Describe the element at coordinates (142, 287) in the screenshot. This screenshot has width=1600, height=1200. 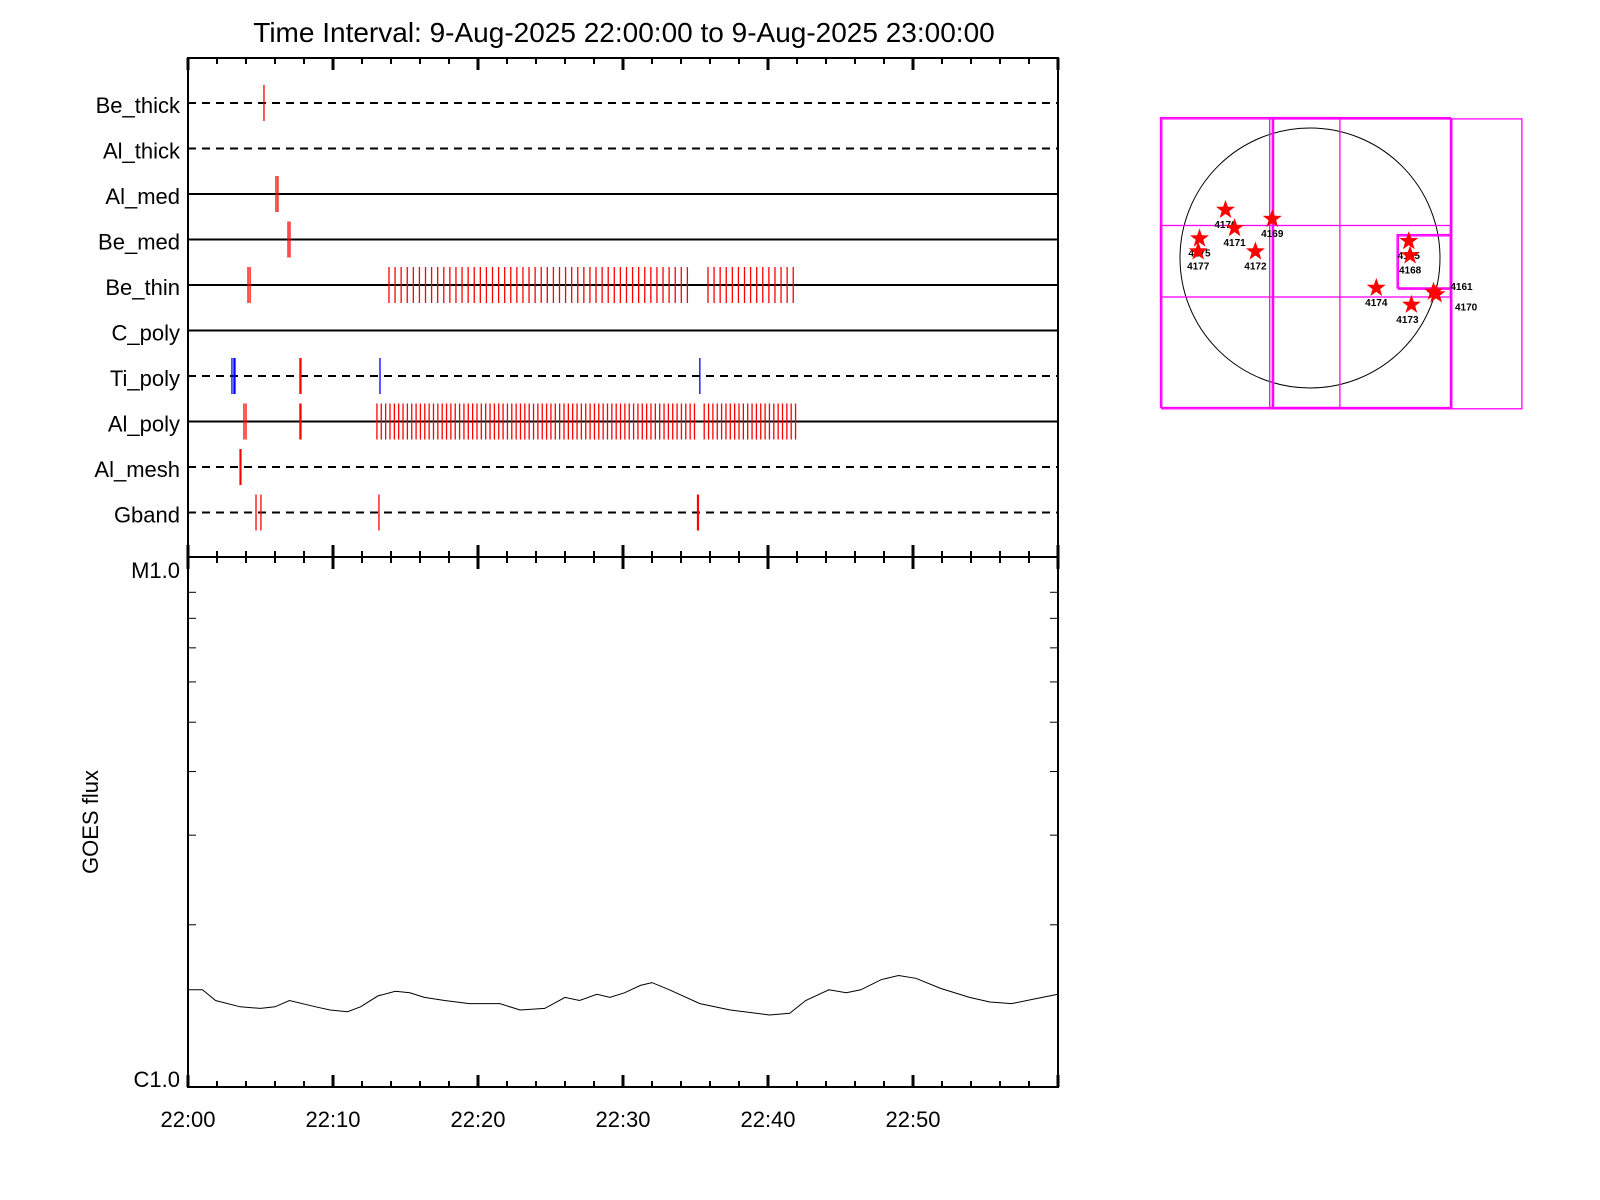
I see `row-label-be-thin: Be_thin` at that location.